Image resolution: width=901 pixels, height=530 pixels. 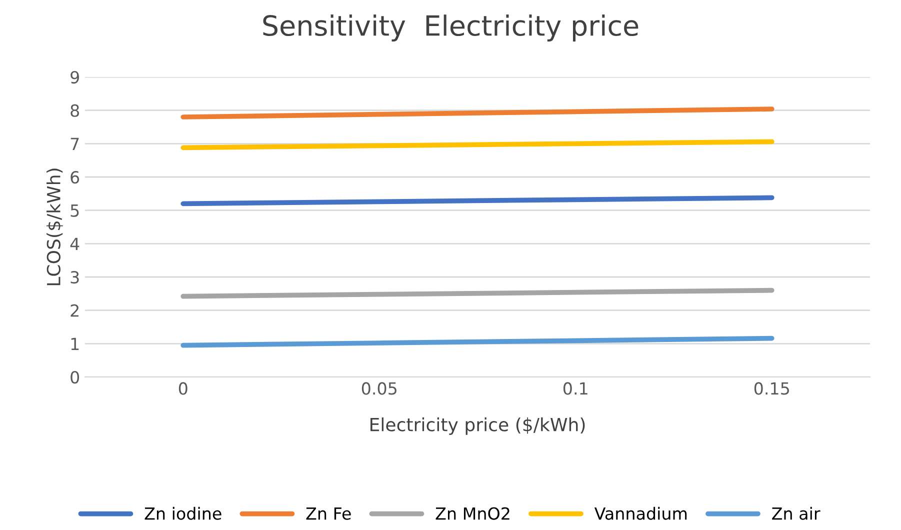 I want to click on legend-label: Zn air, so click(x=796, y=513).